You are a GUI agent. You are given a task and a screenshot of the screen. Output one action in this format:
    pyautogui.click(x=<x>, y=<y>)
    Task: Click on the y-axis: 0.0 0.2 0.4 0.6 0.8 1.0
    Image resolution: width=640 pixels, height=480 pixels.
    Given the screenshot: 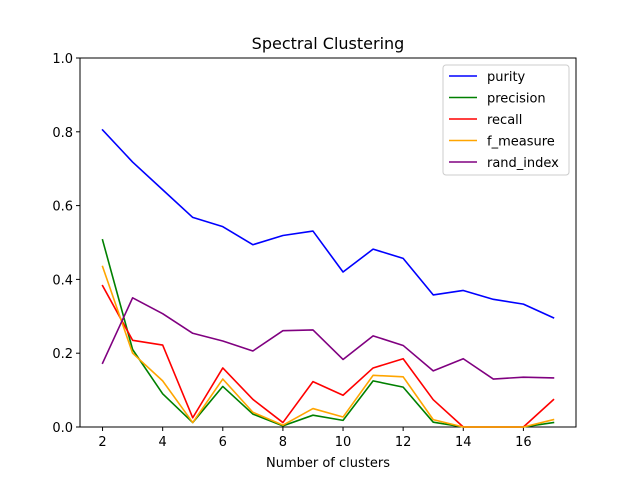 What is the action you would take?
    pyautogui.click(x=66, y=244)
    